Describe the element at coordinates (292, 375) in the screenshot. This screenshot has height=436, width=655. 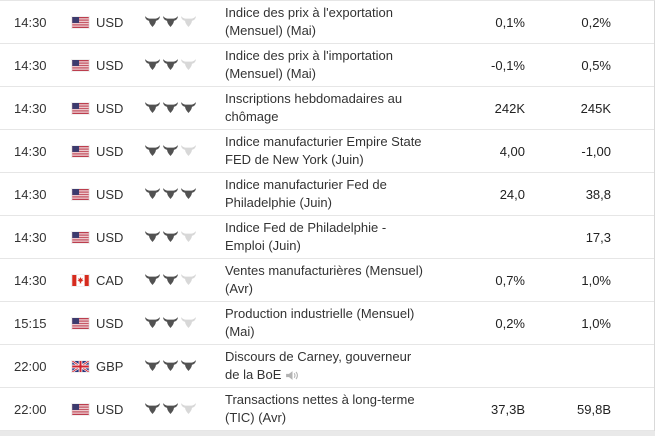
I see `speaker-icon` at that location.